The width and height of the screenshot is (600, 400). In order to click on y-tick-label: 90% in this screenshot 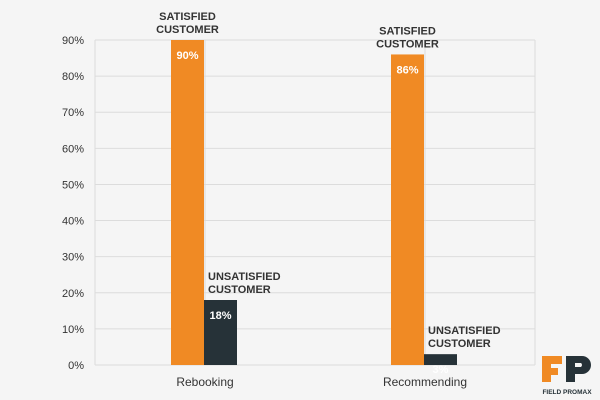, I will do `click(73, 41)`.